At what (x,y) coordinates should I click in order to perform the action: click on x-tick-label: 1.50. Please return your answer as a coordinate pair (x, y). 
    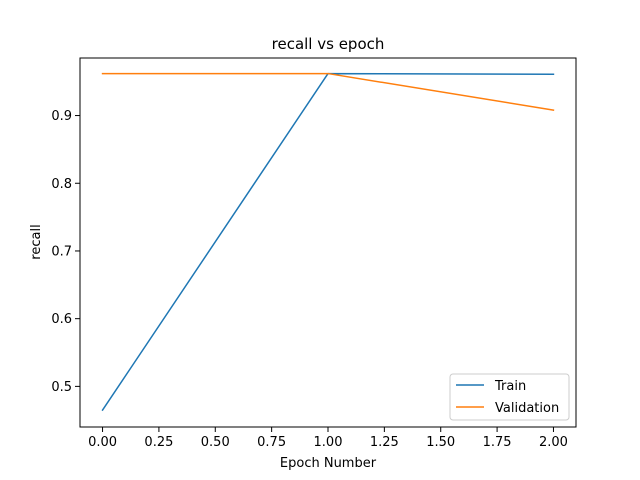
    Looking at the image, I should click on (440, 442).